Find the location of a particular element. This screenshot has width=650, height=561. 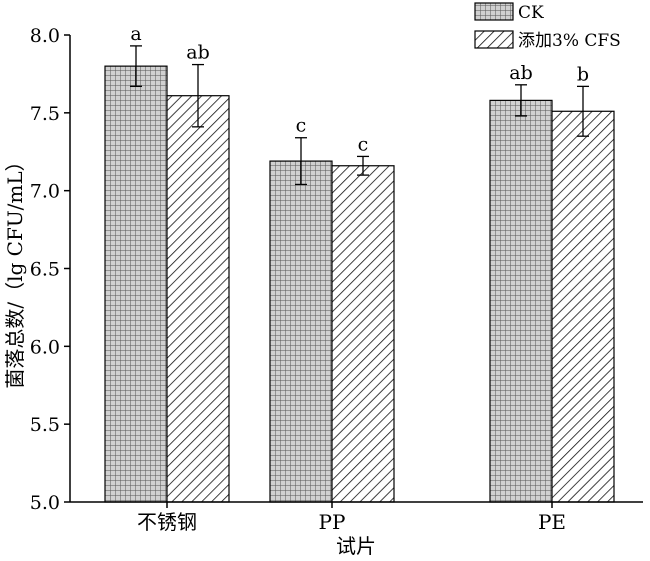

y-axis-title: 菌落总数/（lg CFU/mL） is located at coordinates (15, 269).